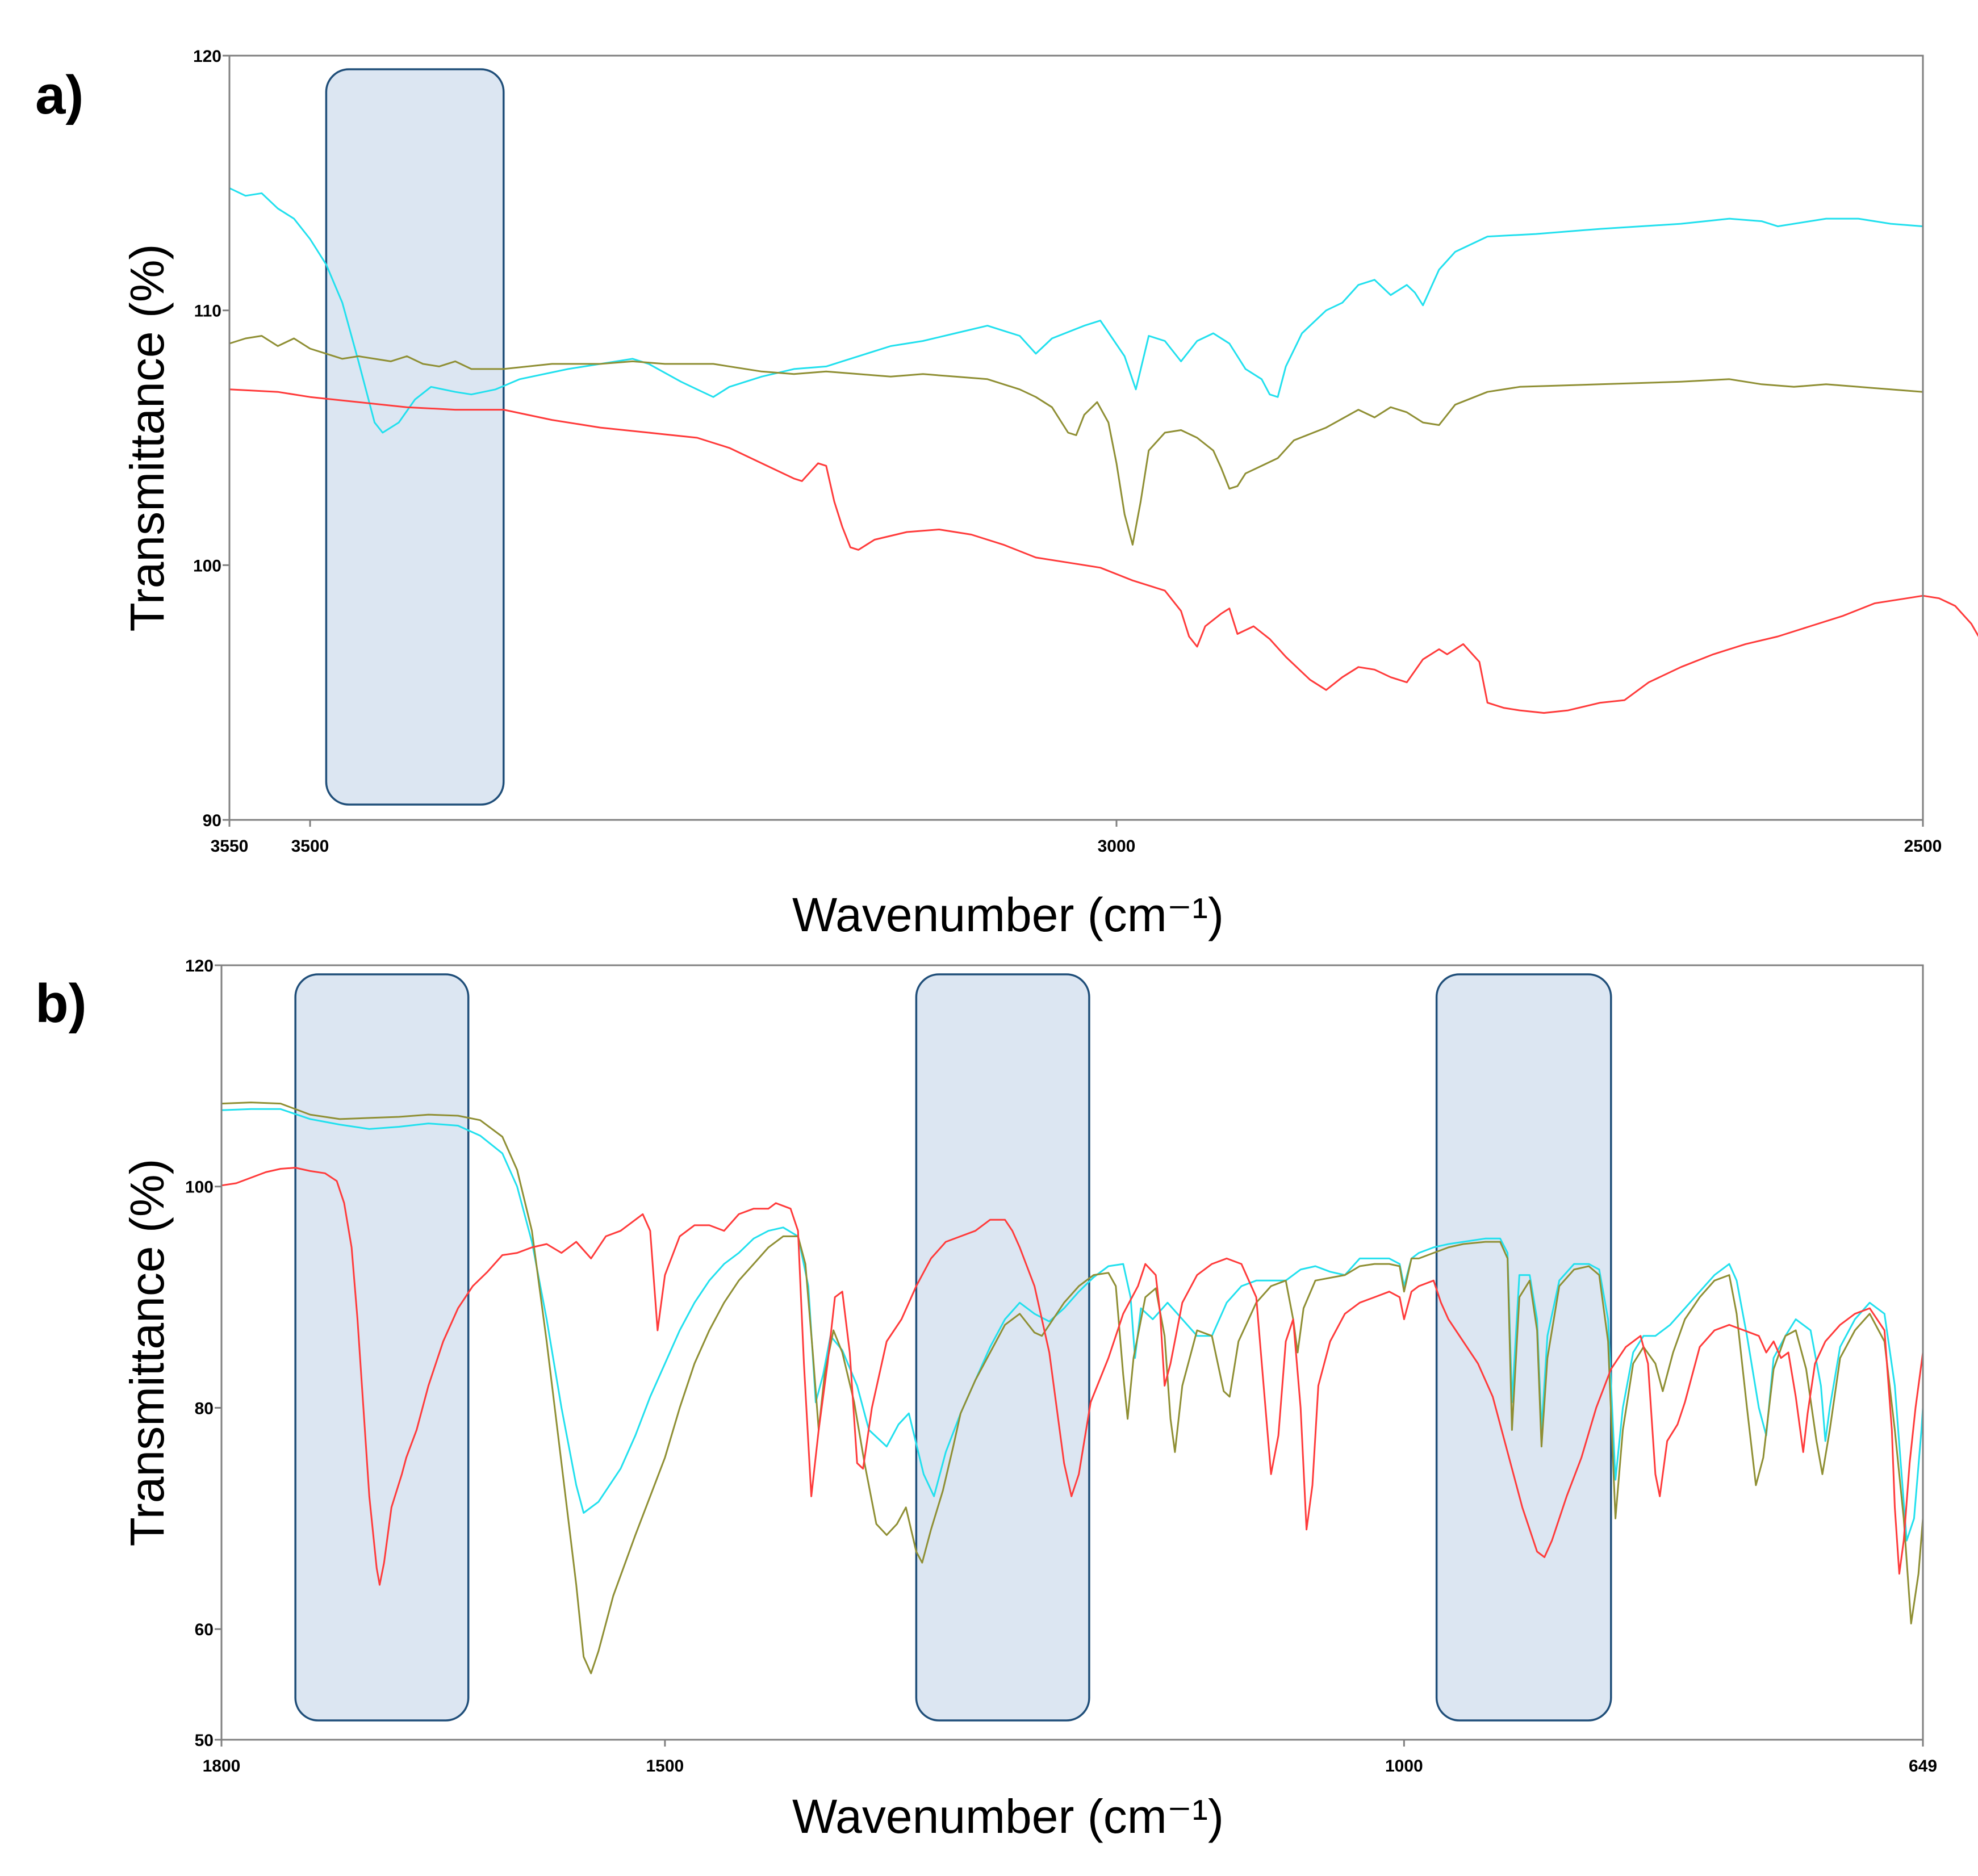 The height and width of the screenshot is (1876, 1978). What do you see at coordinates (1404, 1767) in the screenshot?
I see `x-tick-label: 1000` at bounding box center [1404, 1767].